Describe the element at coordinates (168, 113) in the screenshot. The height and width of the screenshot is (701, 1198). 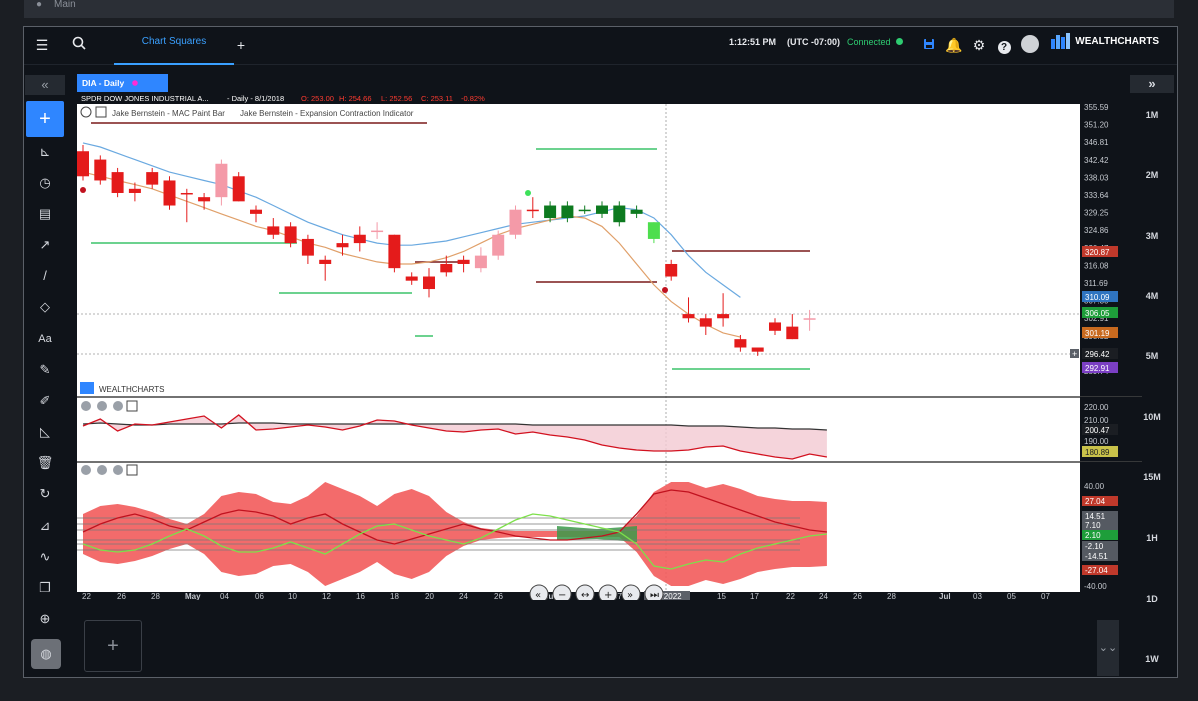
I see `indicator-mac-paint-bar: Jake Bernstein - MAC Paint Bar` at that location.